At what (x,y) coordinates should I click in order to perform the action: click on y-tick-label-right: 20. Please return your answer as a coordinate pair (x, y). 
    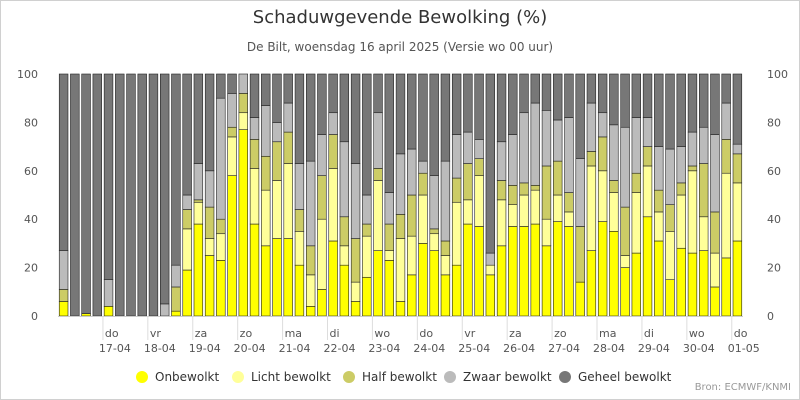
    Looking at the image, I should click on (774, 268).